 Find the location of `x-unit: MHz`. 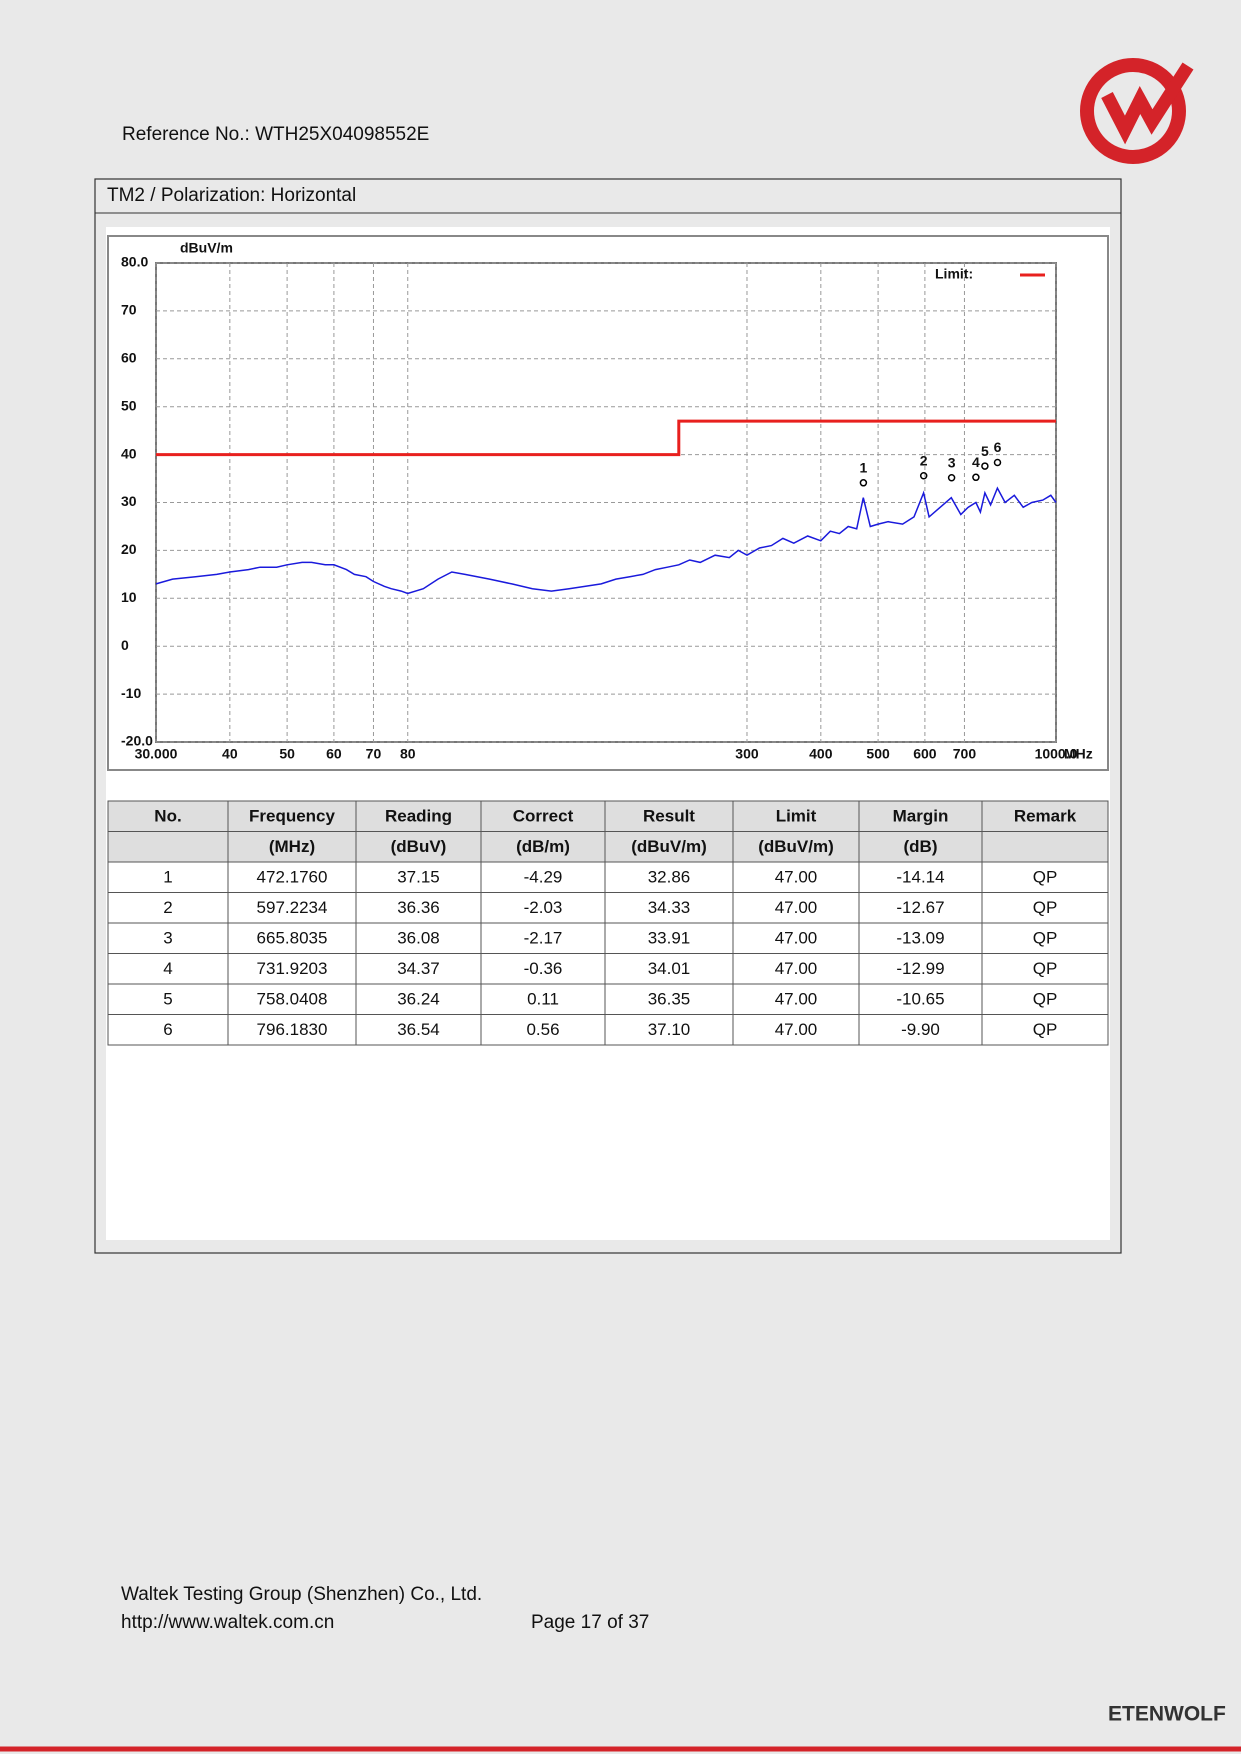

x-unit: MHz is located at coordinates (1078, 754).